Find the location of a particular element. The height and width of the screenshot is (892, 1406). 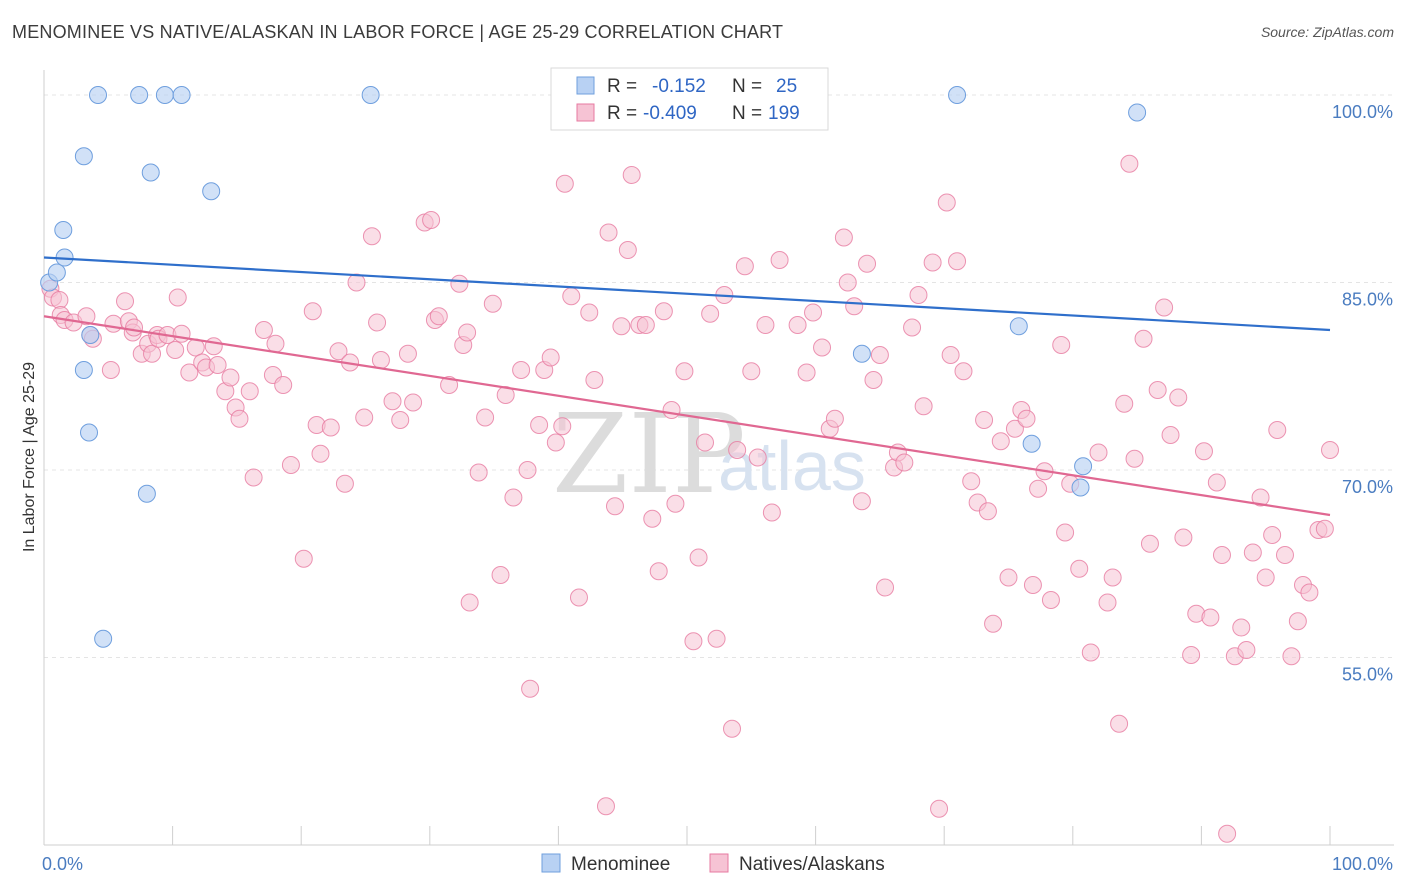

x-ticks is located at coordinates (687, 835).